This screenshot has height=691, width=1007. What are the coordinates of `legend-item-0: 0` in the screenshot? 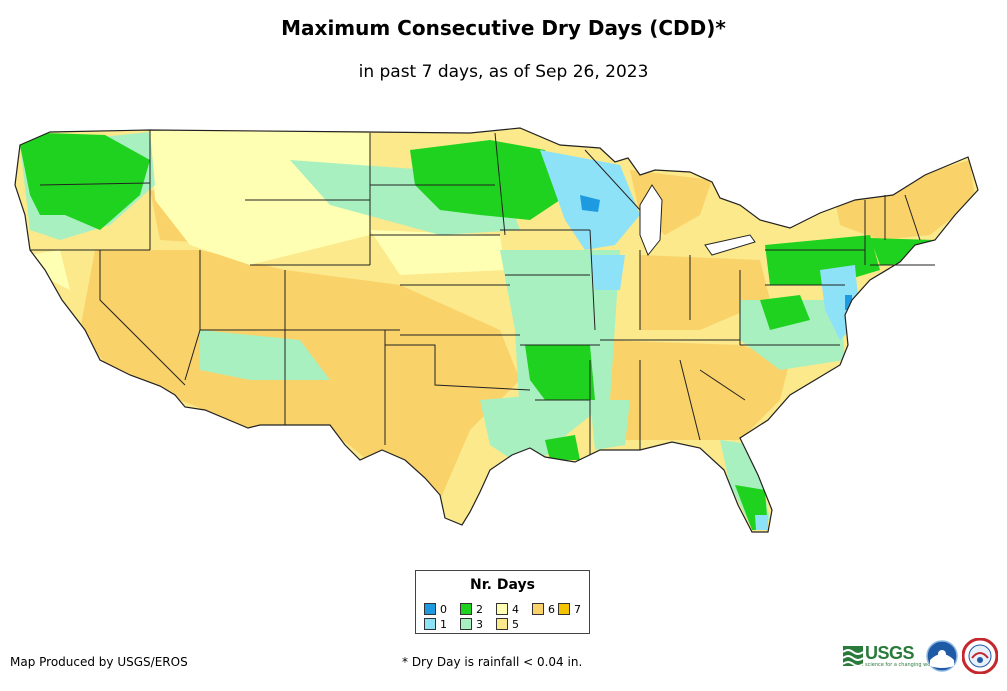 It's located at (435, 609).